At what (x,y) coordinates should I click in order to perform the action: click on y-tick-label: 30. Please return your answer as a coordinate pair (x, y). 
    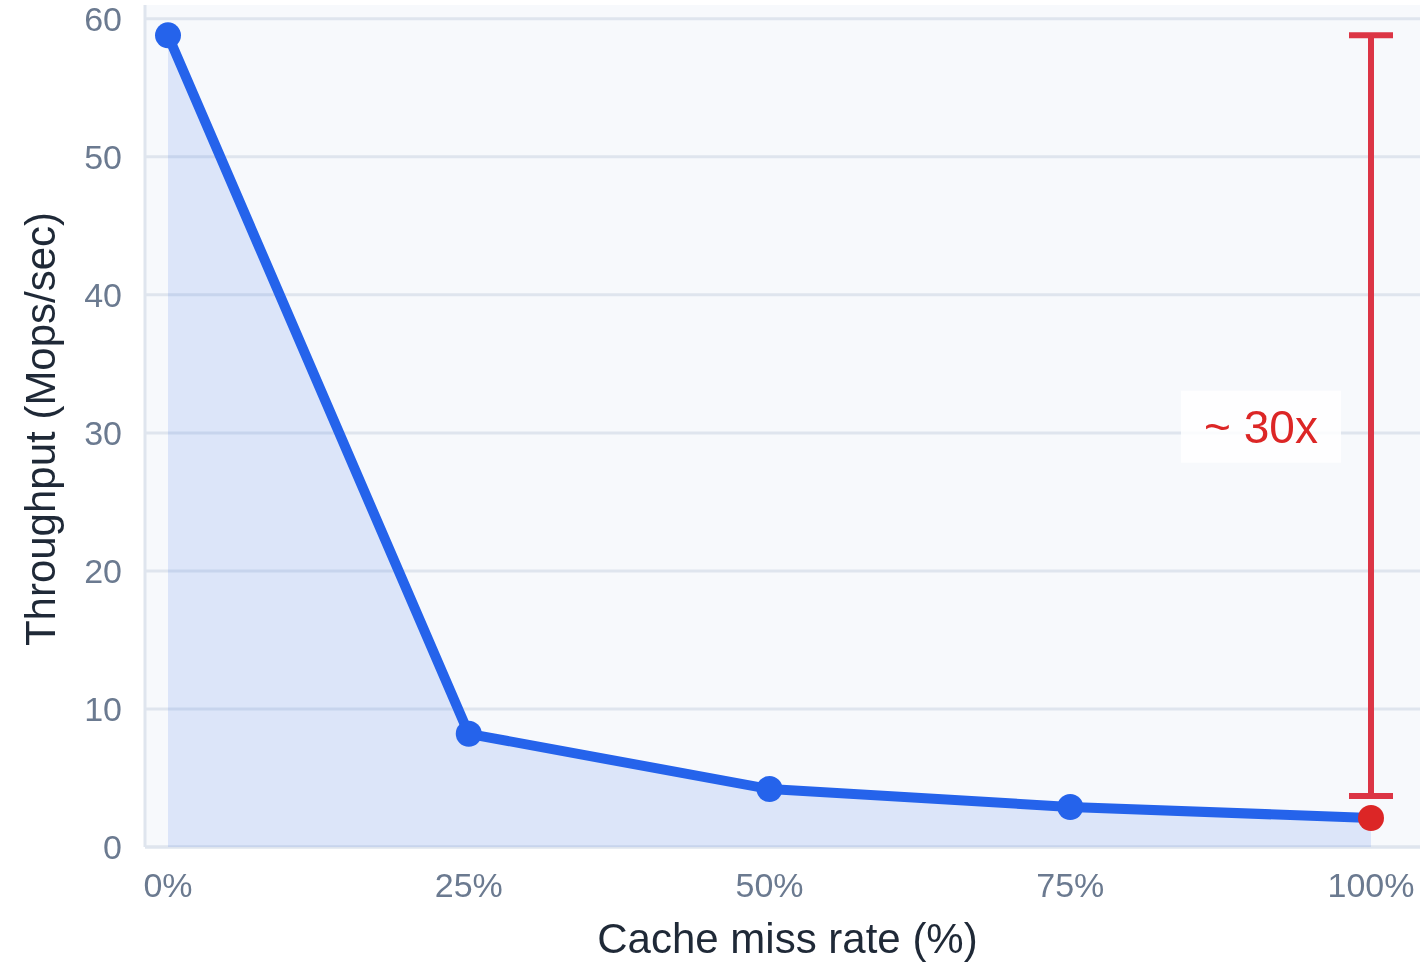
    Looking at the image, I should click on (103, 432).